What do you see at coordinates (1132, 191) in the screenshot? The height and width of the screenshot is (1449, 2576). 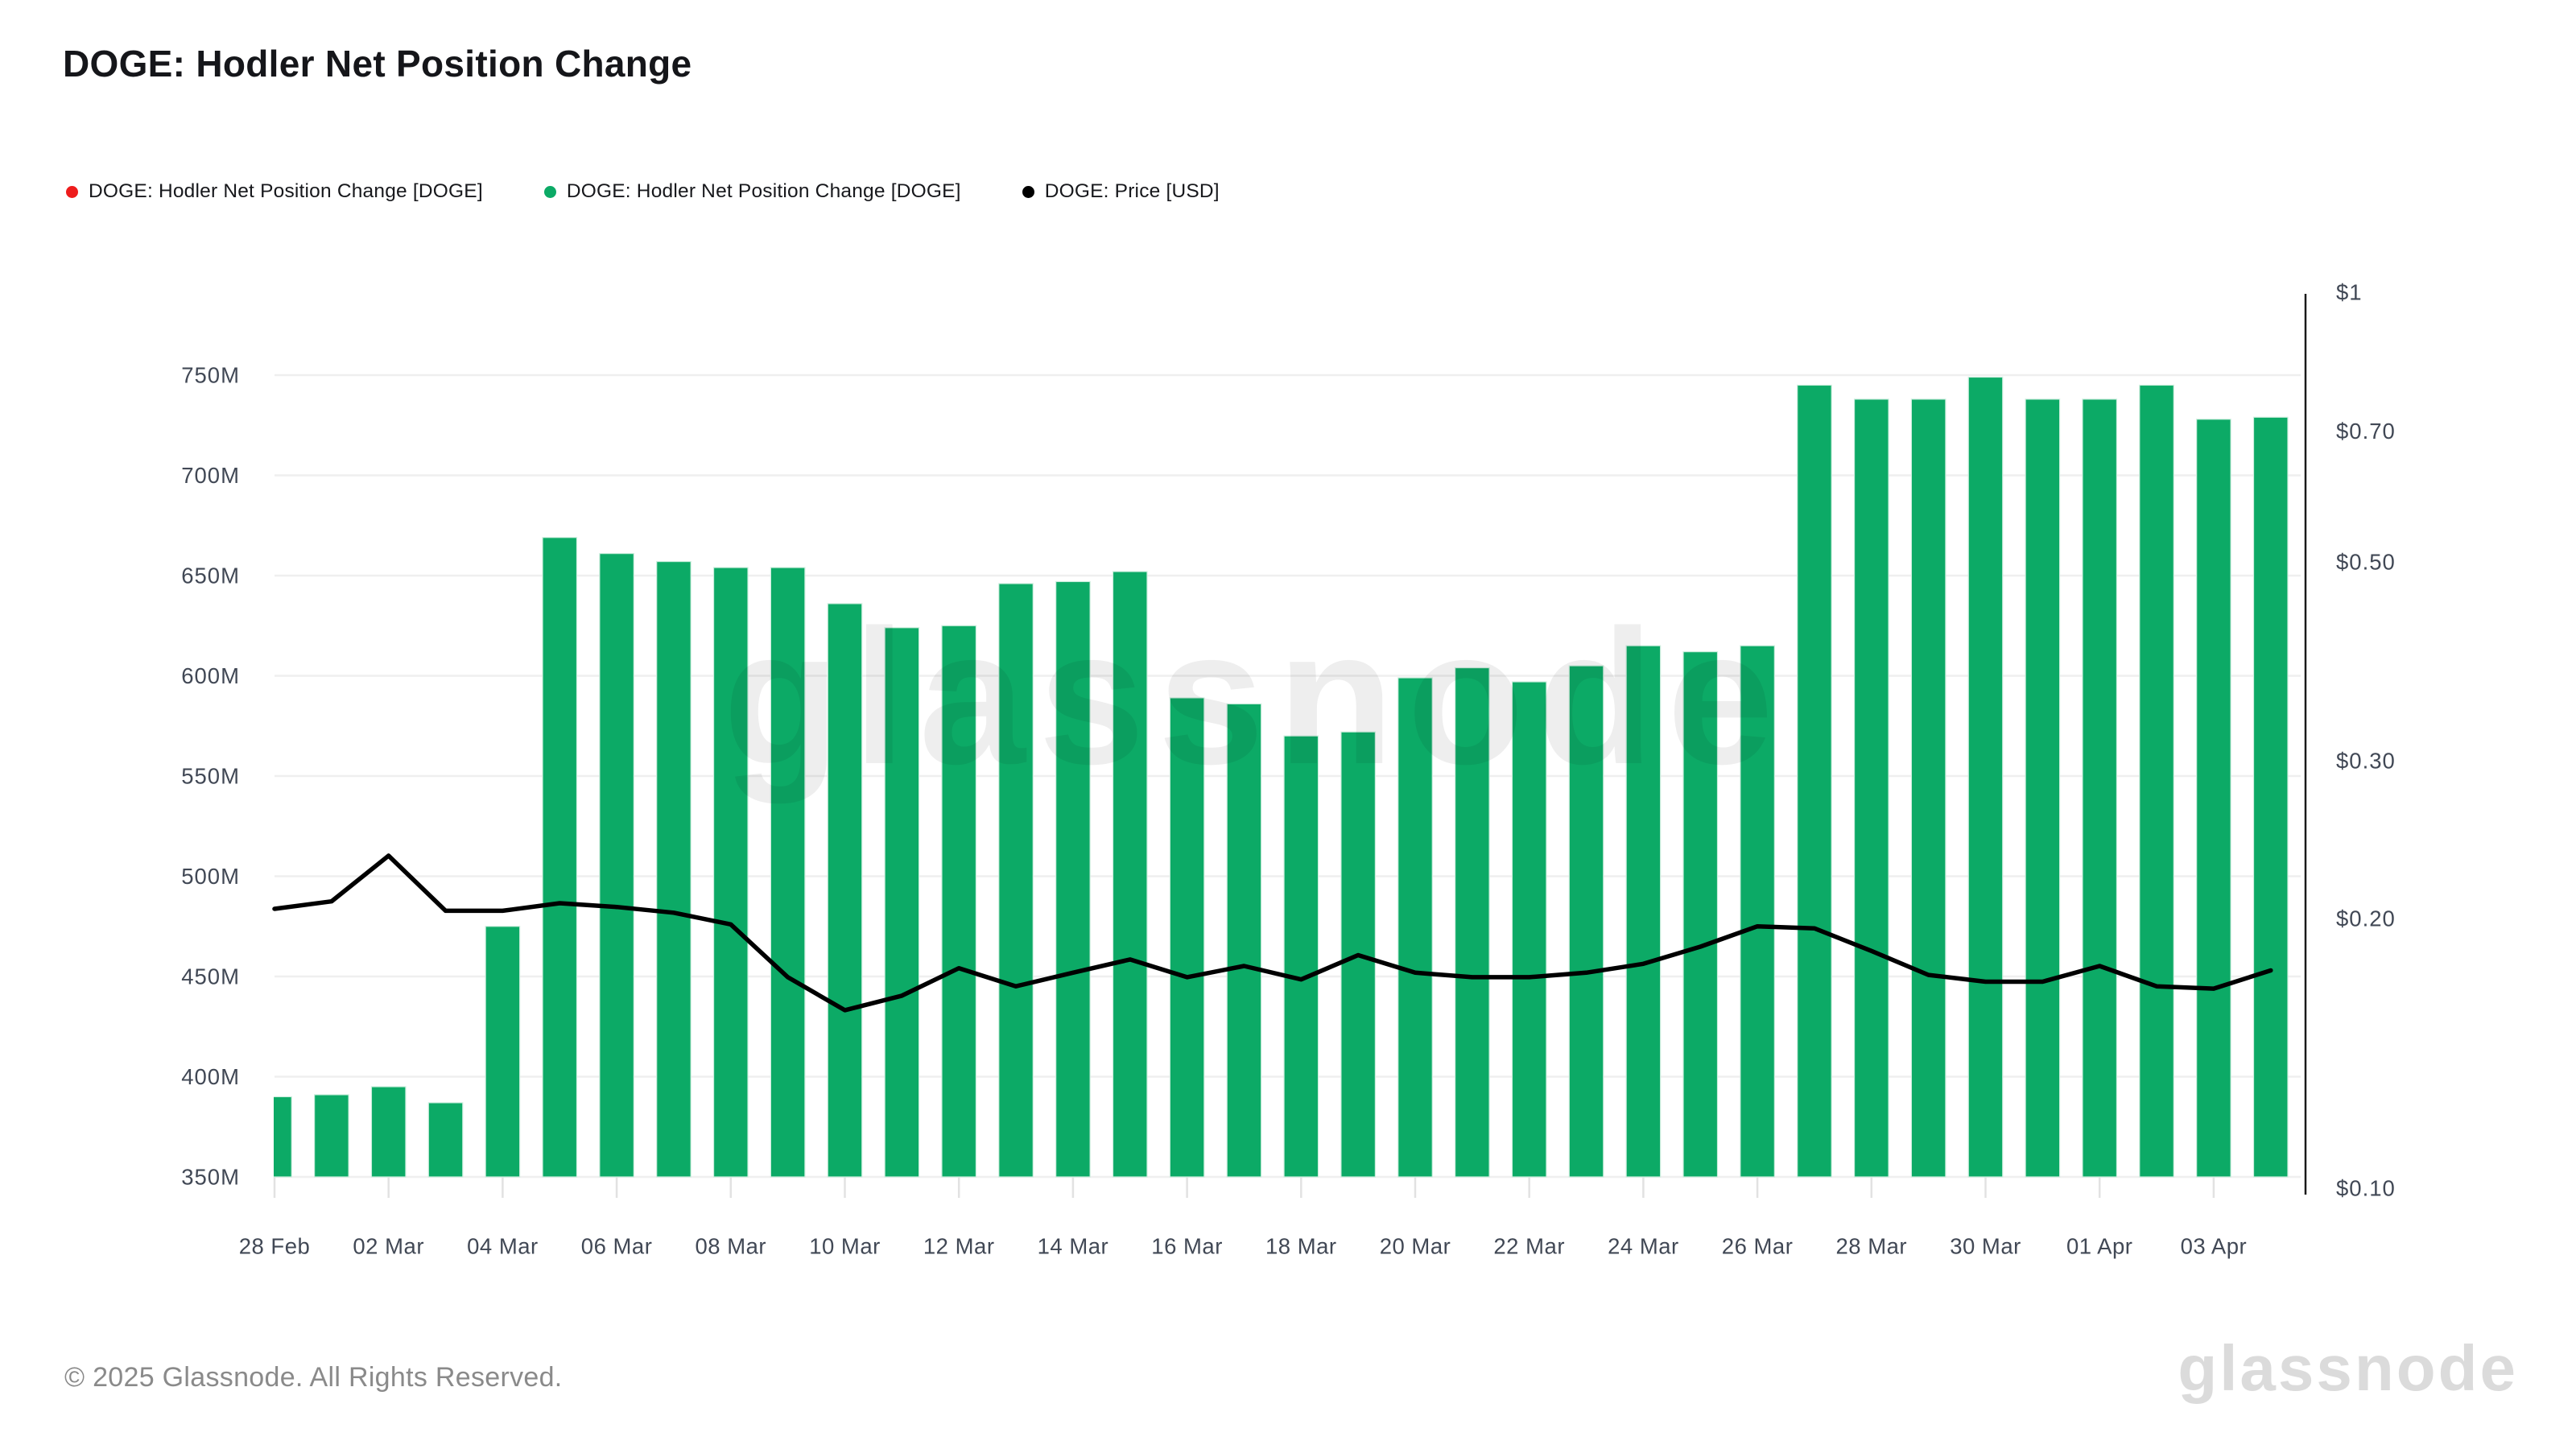 I see `legend-item-label: DOGE: Price [USD]` at bounding box center [1132, 191].